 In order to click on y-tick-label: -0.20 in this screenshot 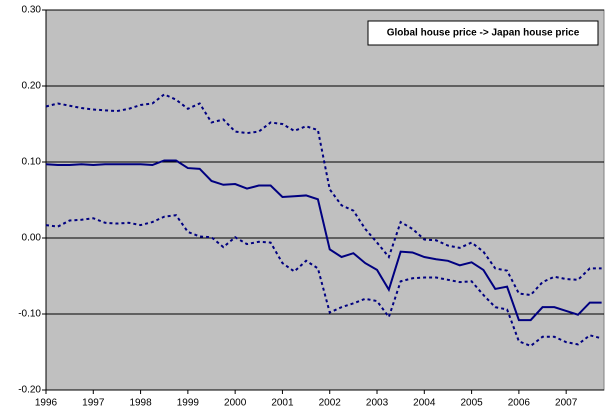, I will do `click(29, 390)`.